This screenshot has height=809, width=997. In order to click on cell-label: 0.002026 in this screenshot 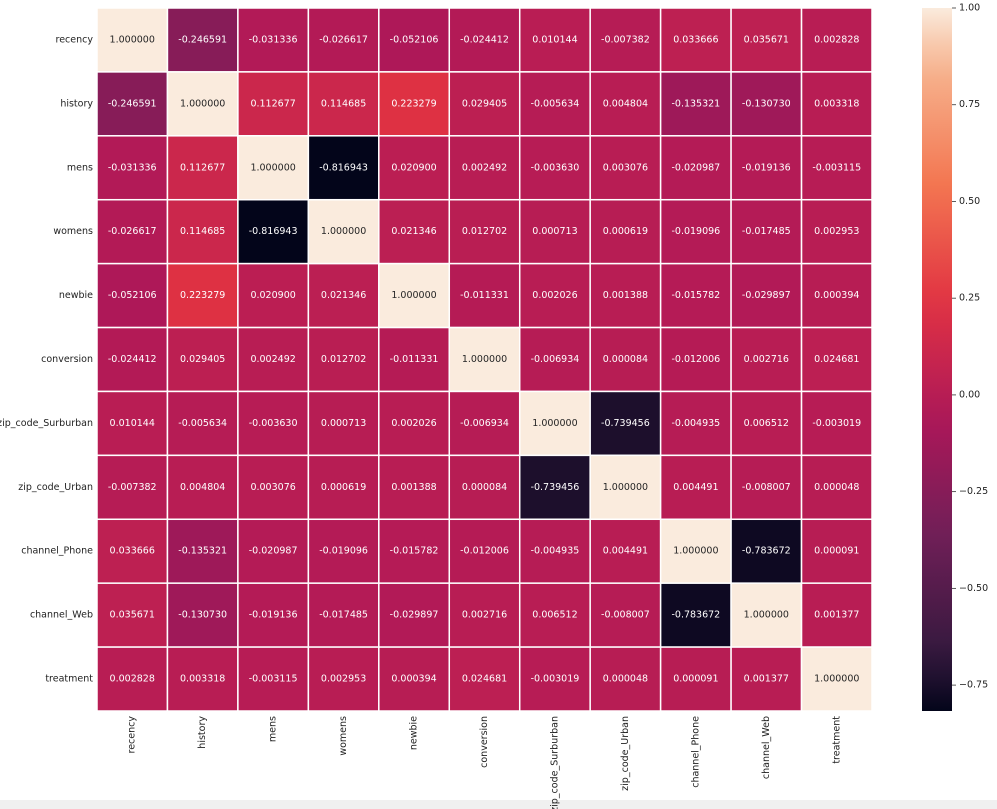, I will do `click(554, 295)`.